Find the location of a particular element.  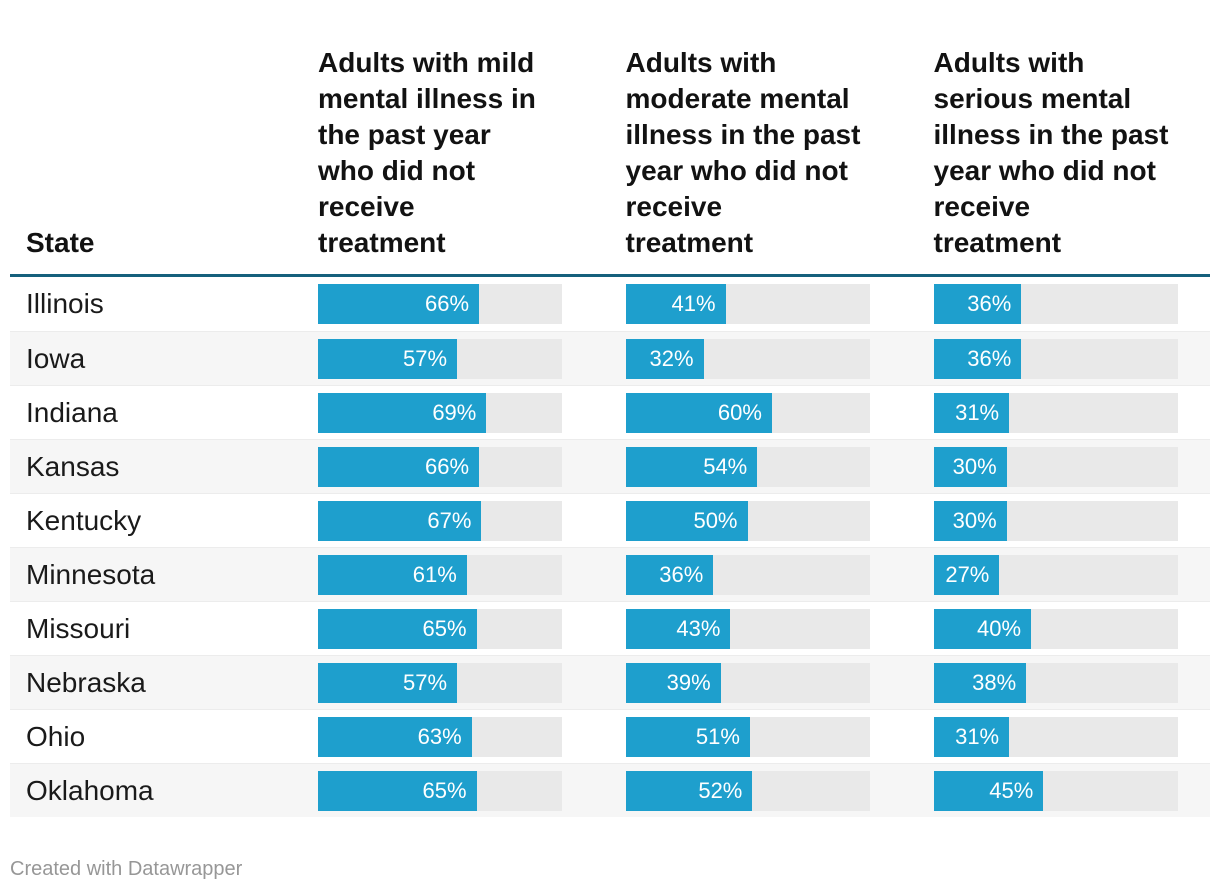

bar-fill: 30% is located at coordinates (970, 521).